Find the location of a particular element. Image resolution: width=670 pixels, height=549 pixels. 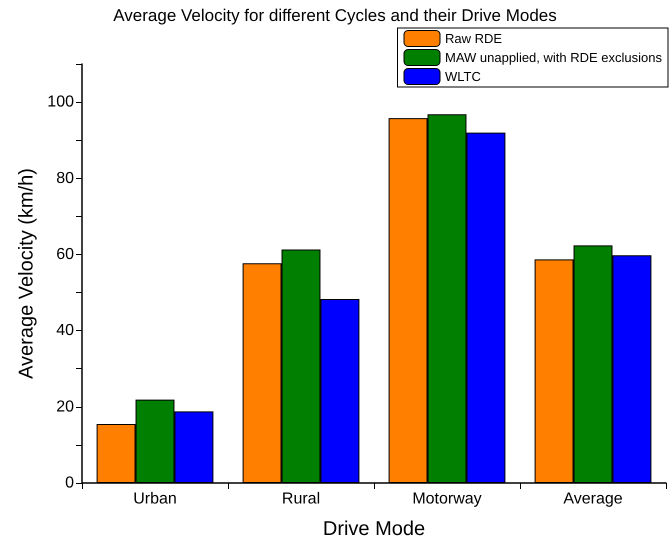

x-axis-title: Drive Mode is located at coordinates (374, 529).